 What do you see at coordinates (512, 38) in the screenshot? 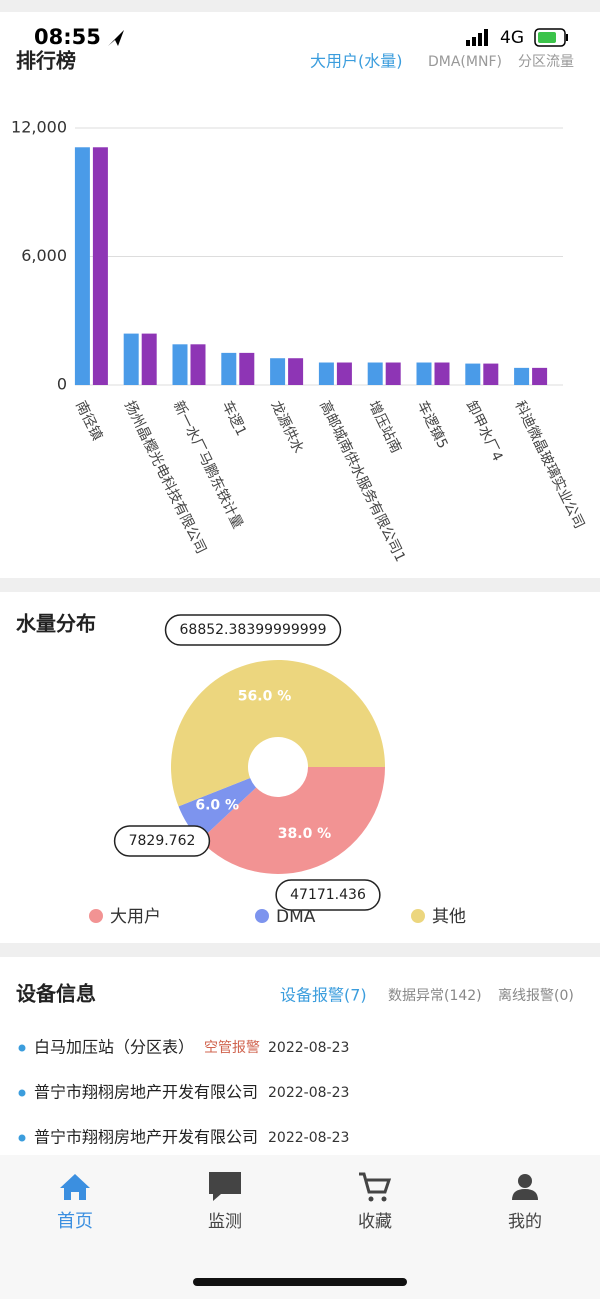
I see `status-network: 4G` at bounding box center [512, 38].